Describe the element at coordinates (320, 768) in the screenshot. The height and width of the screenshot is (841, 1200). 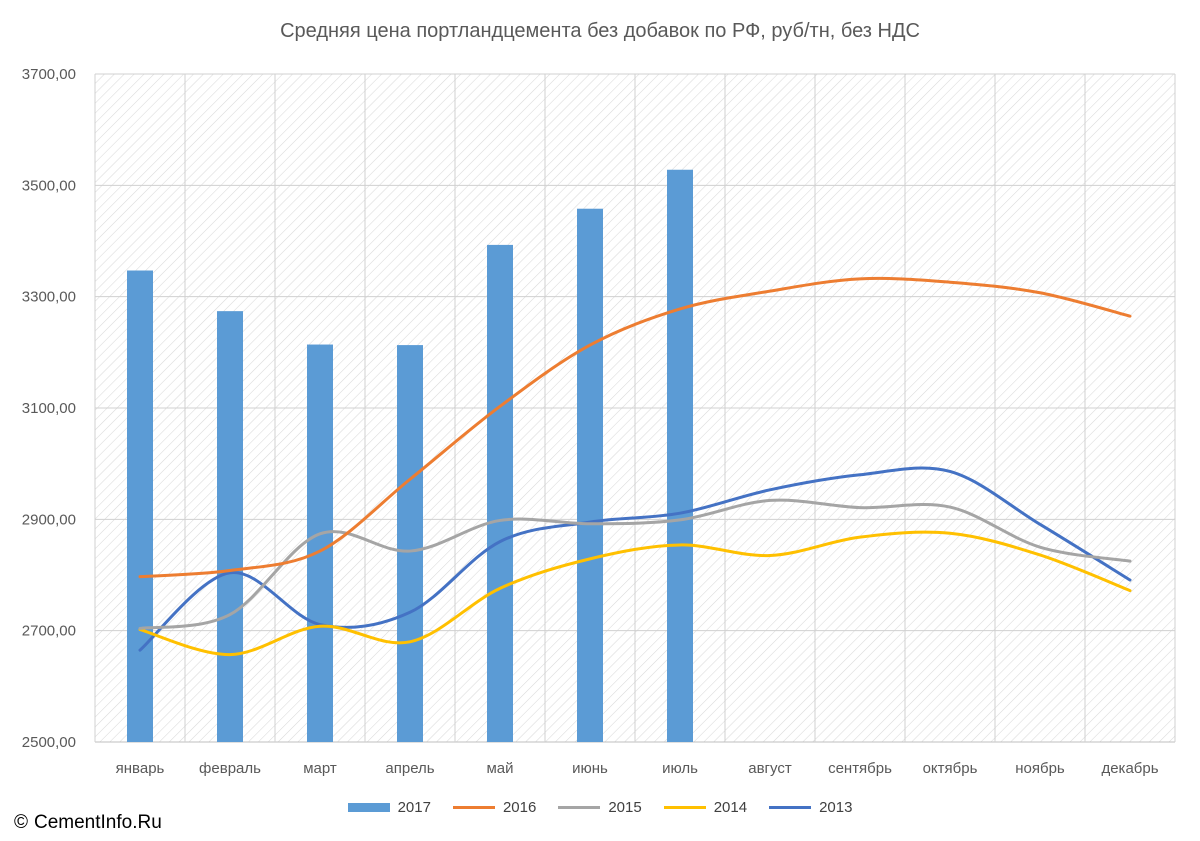
I see `x-tick-label: март` at that location.